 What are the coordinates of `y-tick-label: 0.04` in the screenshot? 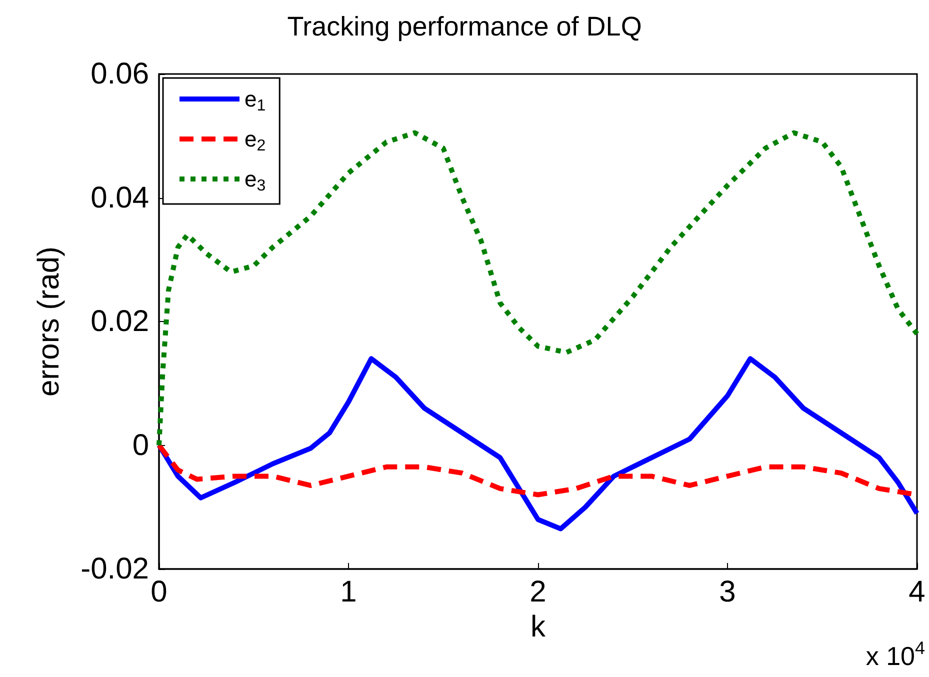 It's located at (119, 197).